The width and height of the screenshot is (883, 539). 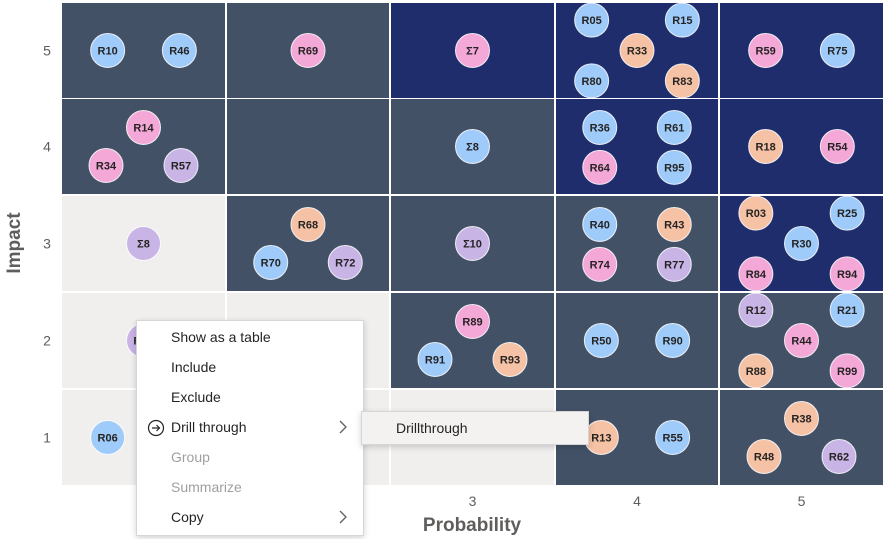 I want to click on risk-marker: R61, so click(x=674, y=127).